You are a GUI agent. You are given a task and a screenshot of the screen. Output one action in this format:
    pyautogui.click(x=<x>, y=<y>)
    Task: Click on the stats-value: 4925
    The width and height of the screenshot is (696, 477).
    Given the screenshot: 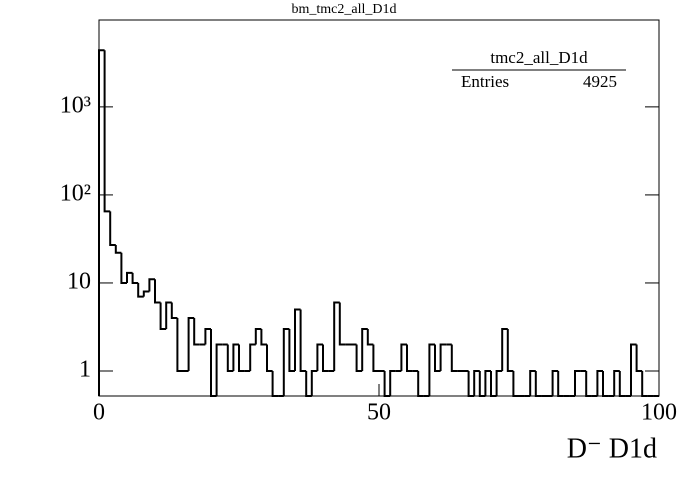 What is the action you would take?
    pyautogui.click(x=600, y=81)
    